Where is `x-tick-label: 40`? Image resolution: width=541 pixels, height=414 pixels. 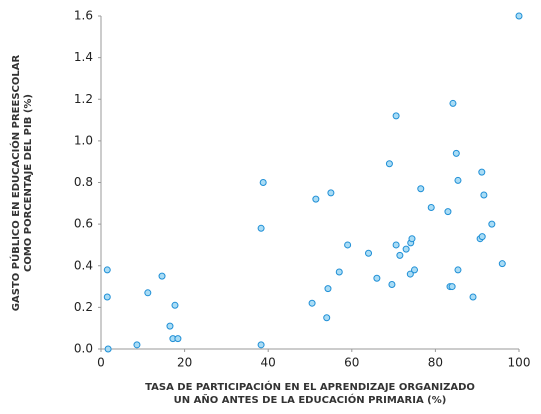
x-tick-label: 40 is located at coordinates (268, 363).